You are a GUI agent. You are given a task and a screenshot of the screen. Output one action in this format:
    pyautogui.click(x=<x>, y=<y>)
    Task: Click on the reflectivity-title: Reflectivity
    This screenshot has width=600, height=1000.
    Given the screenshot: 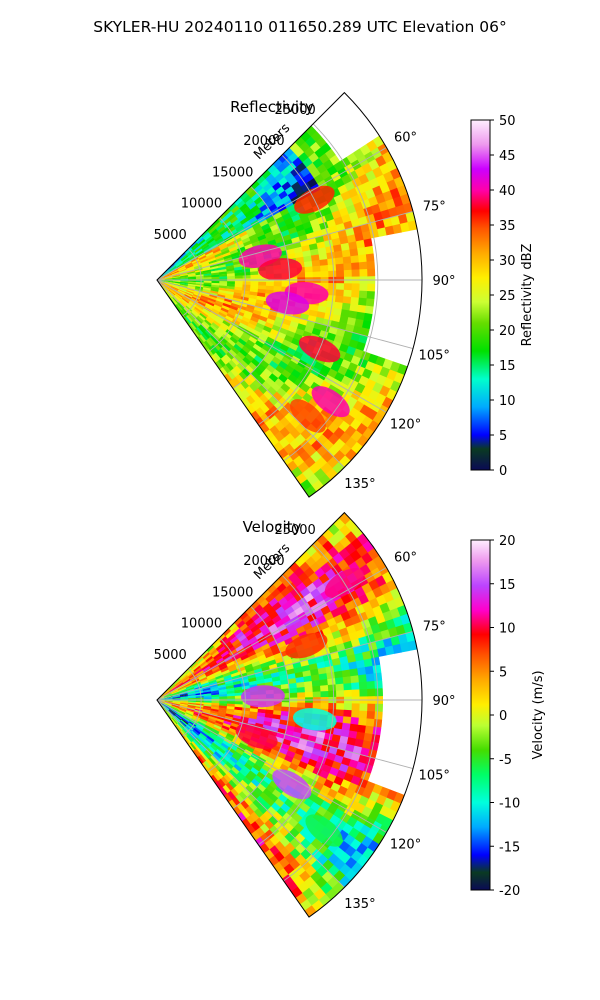 What is the action you would take?
    pyautogui.click(x=272, y=107)
    